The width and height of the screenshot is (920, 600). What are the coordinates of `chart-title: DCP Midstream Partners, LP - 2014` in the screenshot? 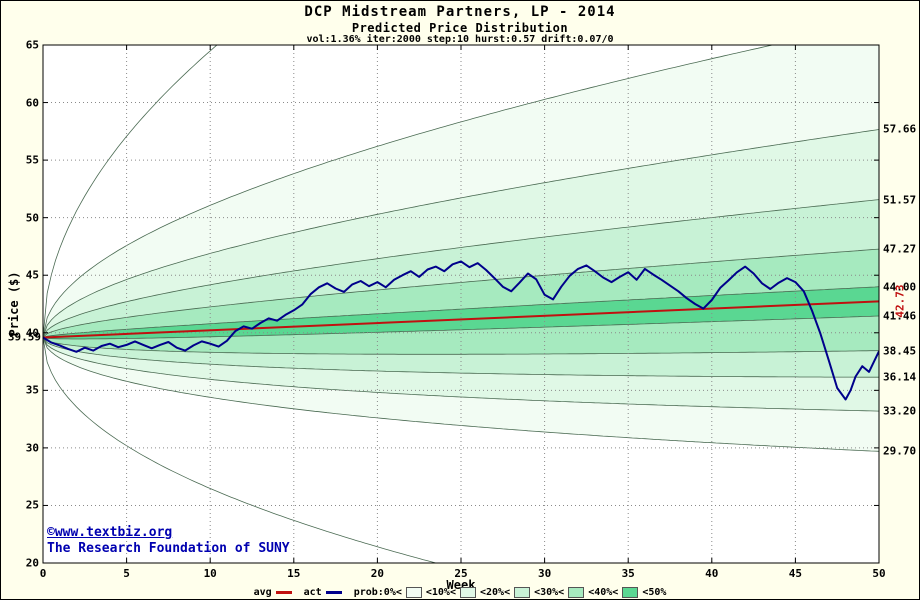 It's located at (460, 12).